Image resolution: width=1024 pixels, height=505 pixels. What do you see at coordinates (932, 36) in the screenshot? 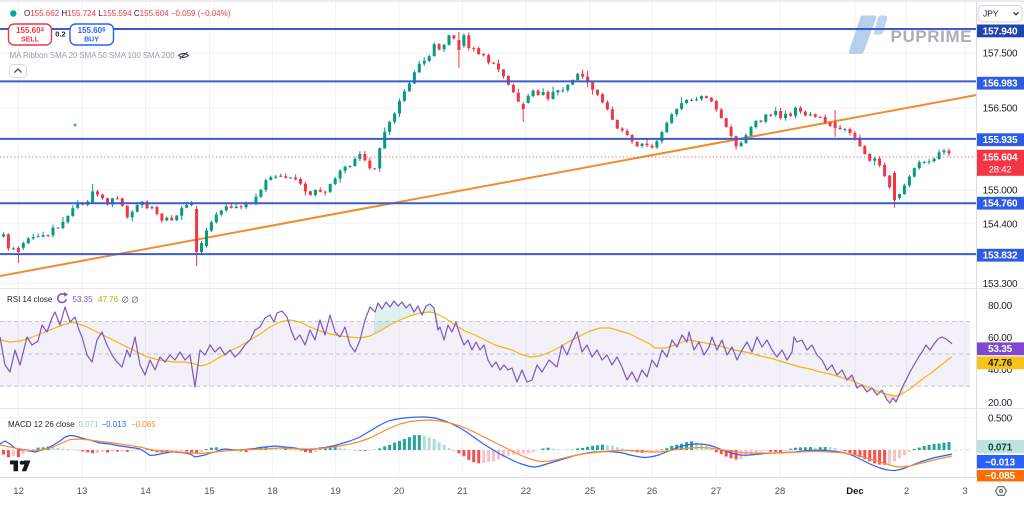
I see `svg-text: PUPRIME` at bounding box center [932, 36].